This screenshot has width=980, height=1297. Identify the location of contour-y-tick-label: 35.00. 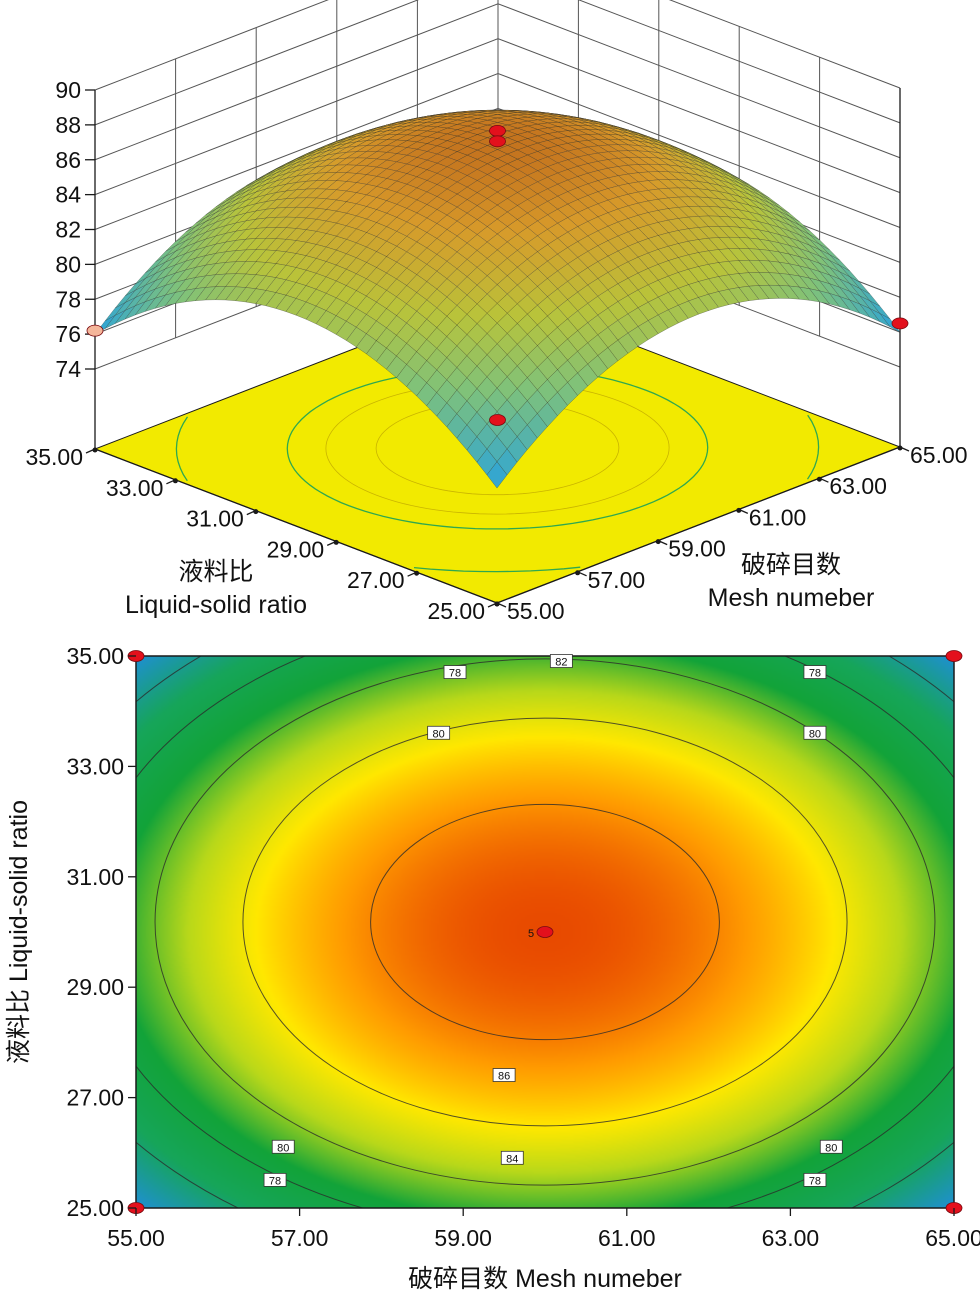
(95, 656).